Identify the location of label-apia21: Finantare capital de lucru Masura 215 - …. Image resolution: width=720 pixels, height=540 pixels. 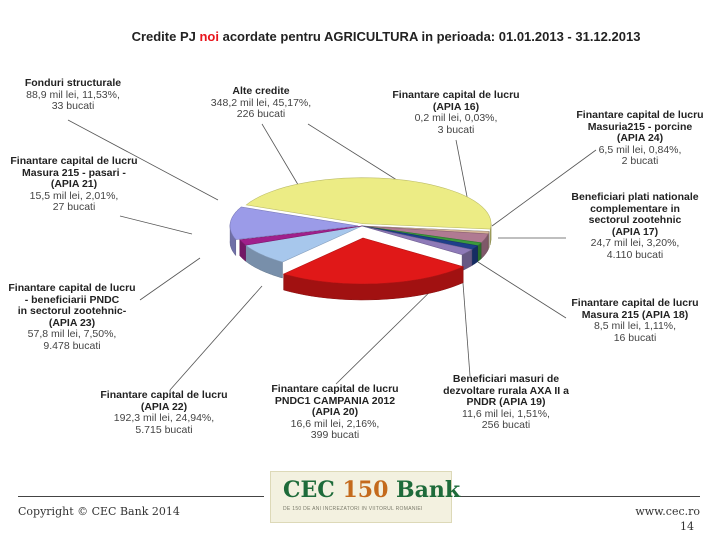
(74, 184).